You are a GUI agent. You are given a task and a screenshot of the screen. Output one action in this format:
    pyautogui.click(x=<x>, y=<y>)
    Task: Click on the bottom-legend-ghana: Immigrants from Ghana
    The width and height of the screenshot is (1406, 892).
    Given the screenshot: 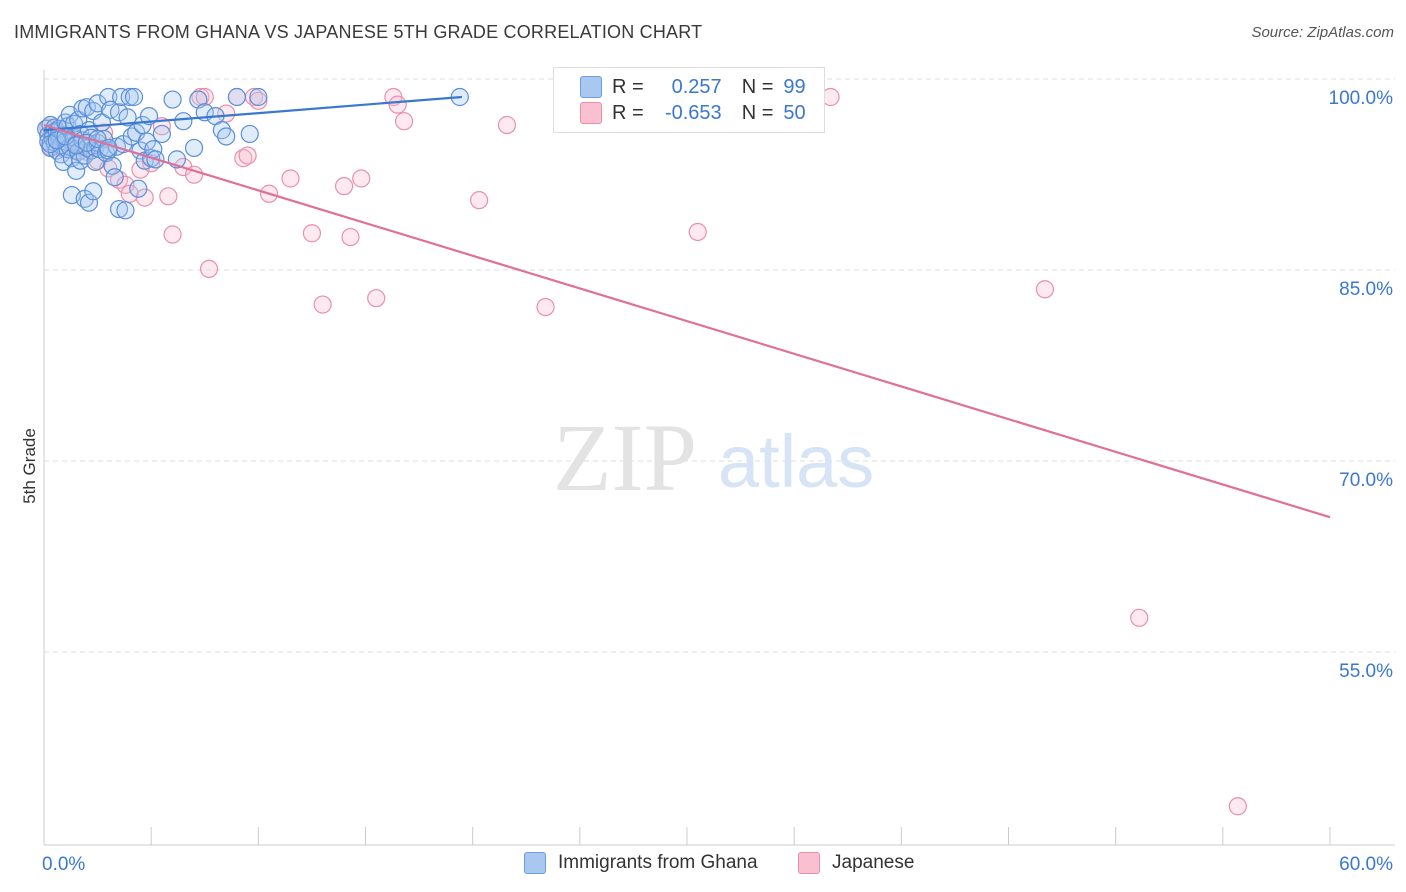 What is the action you would take?
    pyautogui.click(x=641, y=863)
    